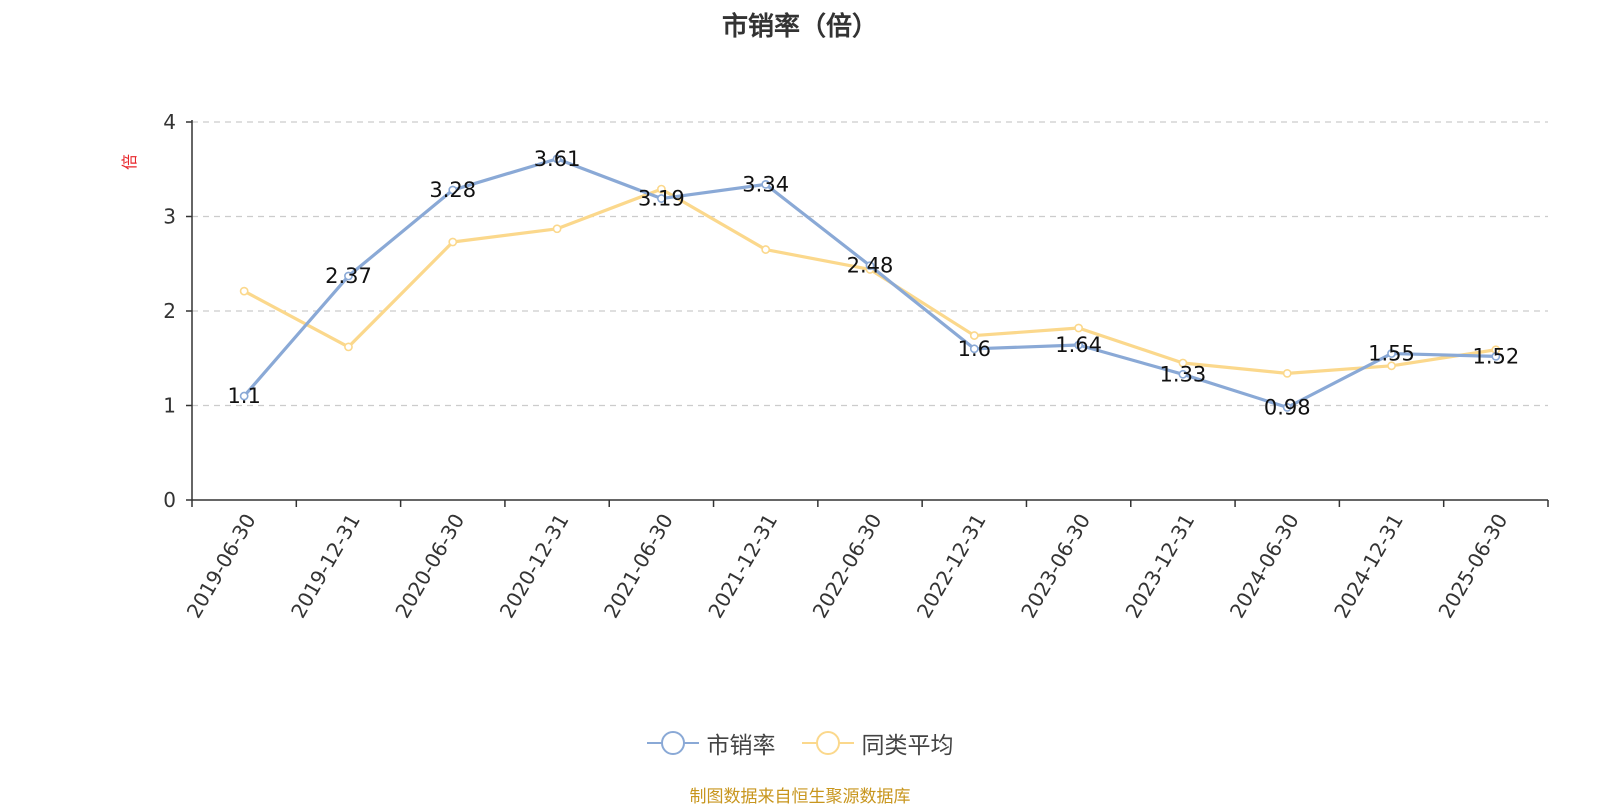 This screenshot has width=1600, height=807. What do you see at coordinates (221, 566) in the screenshot?
I see `x-tick-label: 2019-06-30` at bounding box center [221, 566].